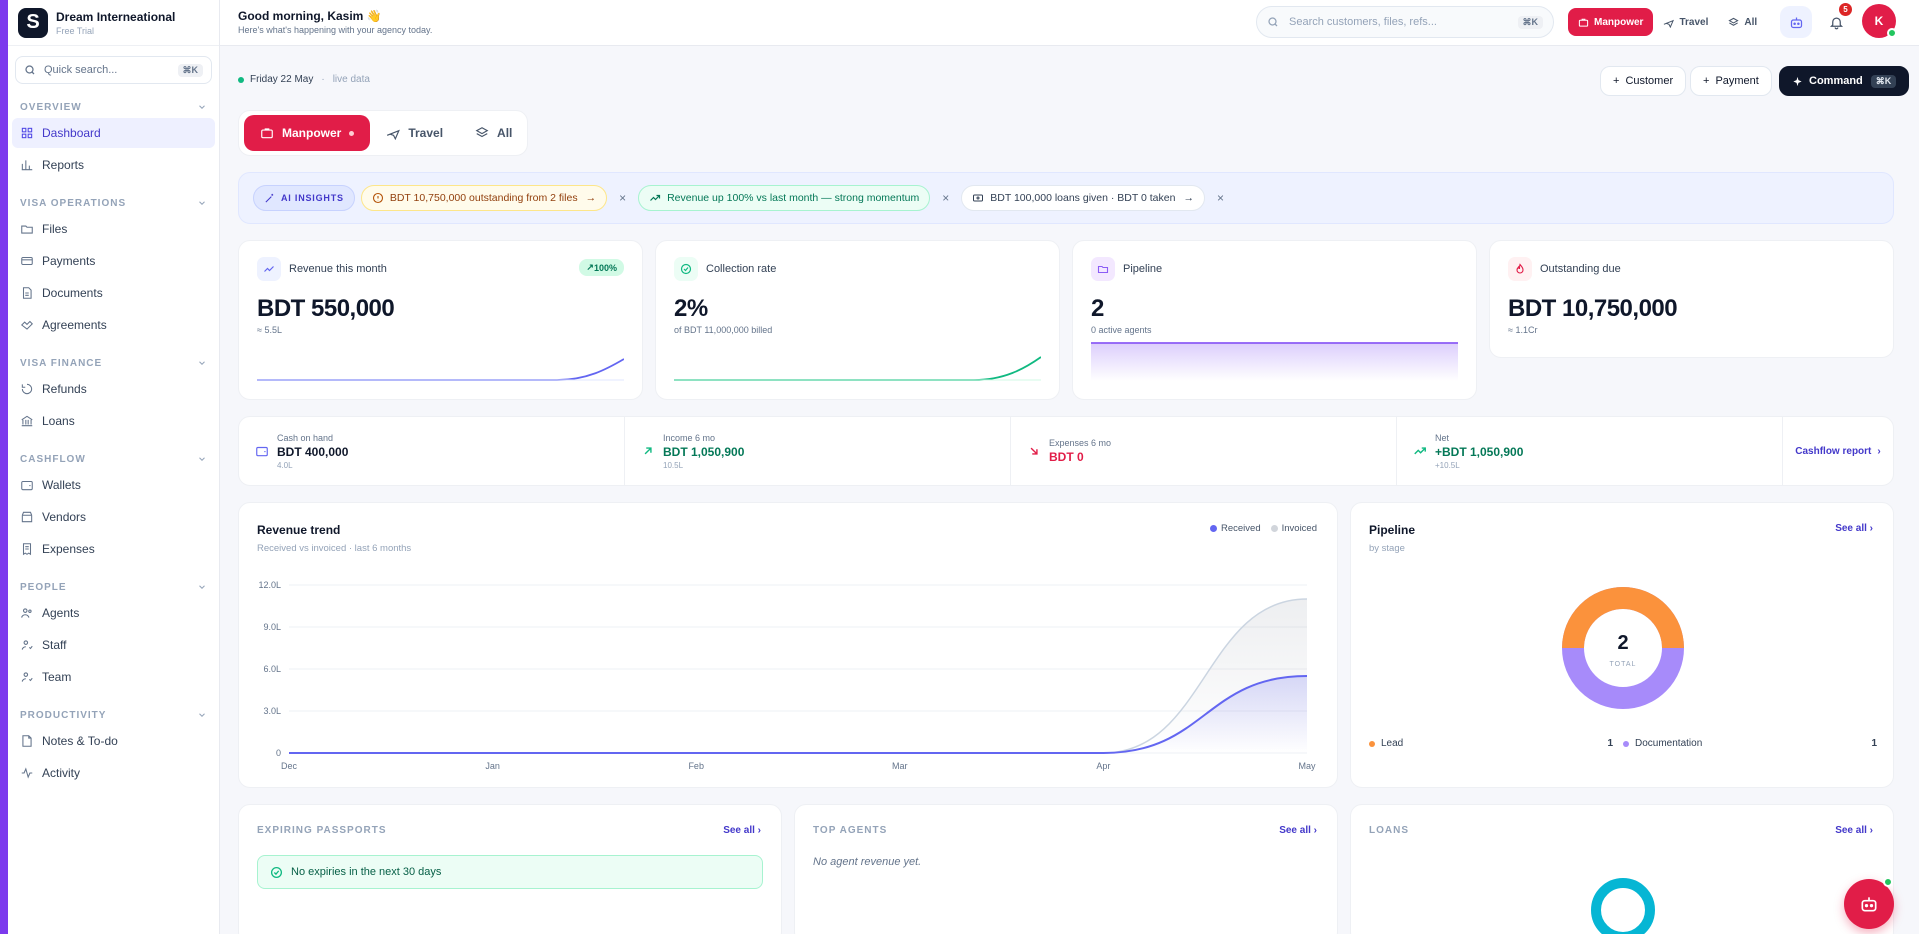 The width and height of the screenshot is (1919, 934). What do you see at coordinates (27, 165) in the screenshot?
I see `bar-chart-icon` at bounding box center [27, 165].